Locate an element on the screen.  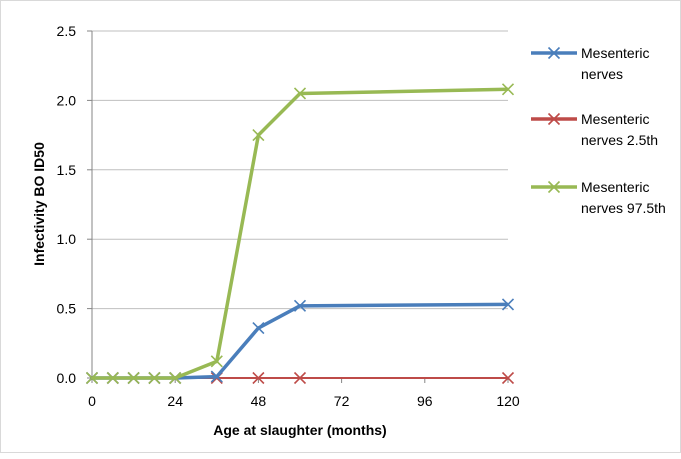
y-tick-label: 0.5 is located at coordinates (67, 309).